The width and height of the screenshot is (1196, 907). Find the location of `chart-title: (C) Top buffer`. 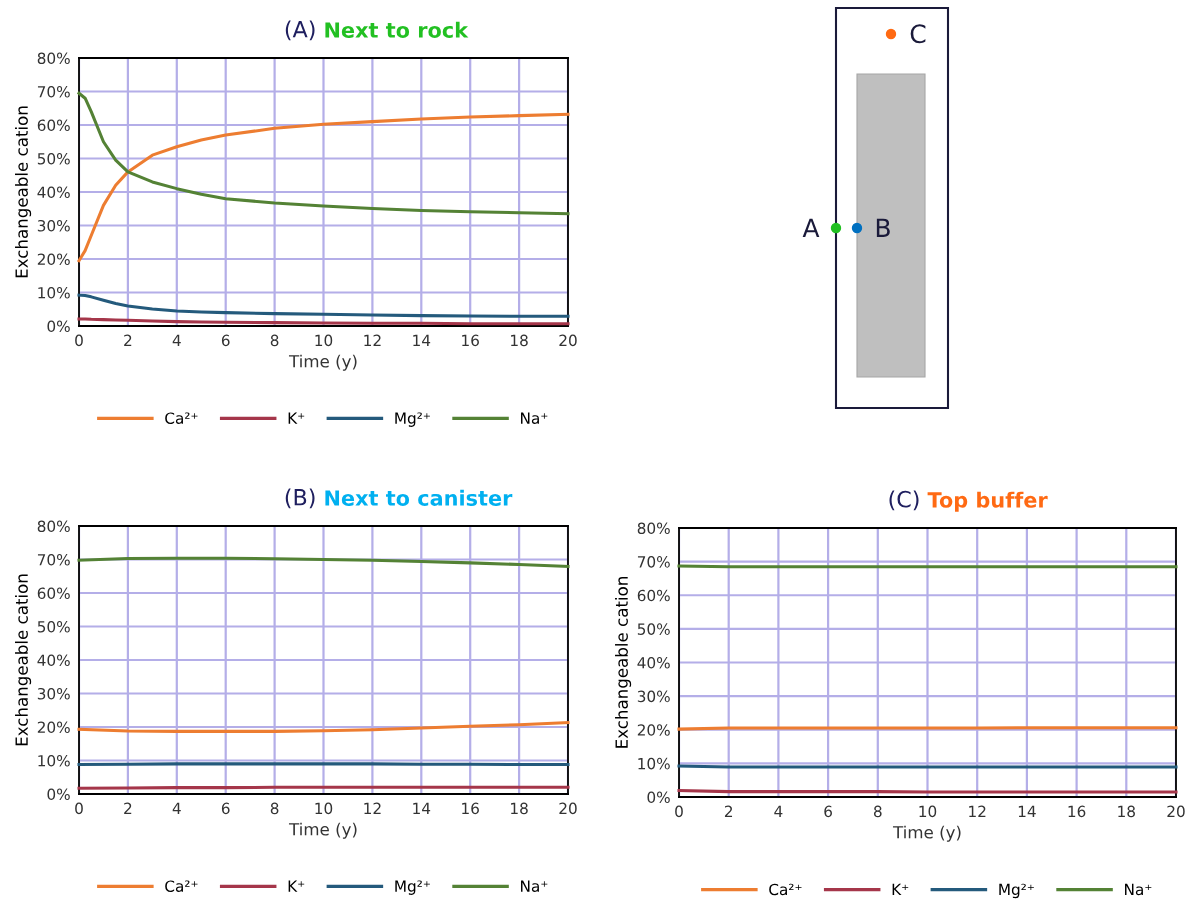

chart-title: (C) Top buffer is located at coordinates (968, 501).